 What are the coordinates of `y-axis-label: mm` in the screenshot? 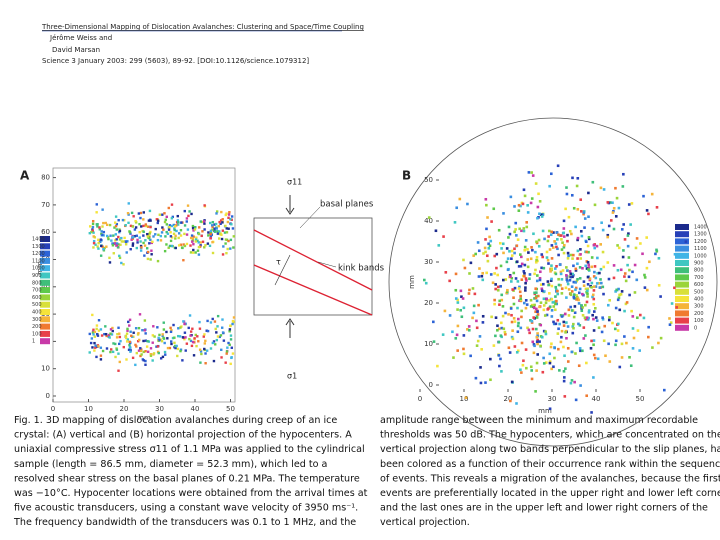 It's located at (412, 282).